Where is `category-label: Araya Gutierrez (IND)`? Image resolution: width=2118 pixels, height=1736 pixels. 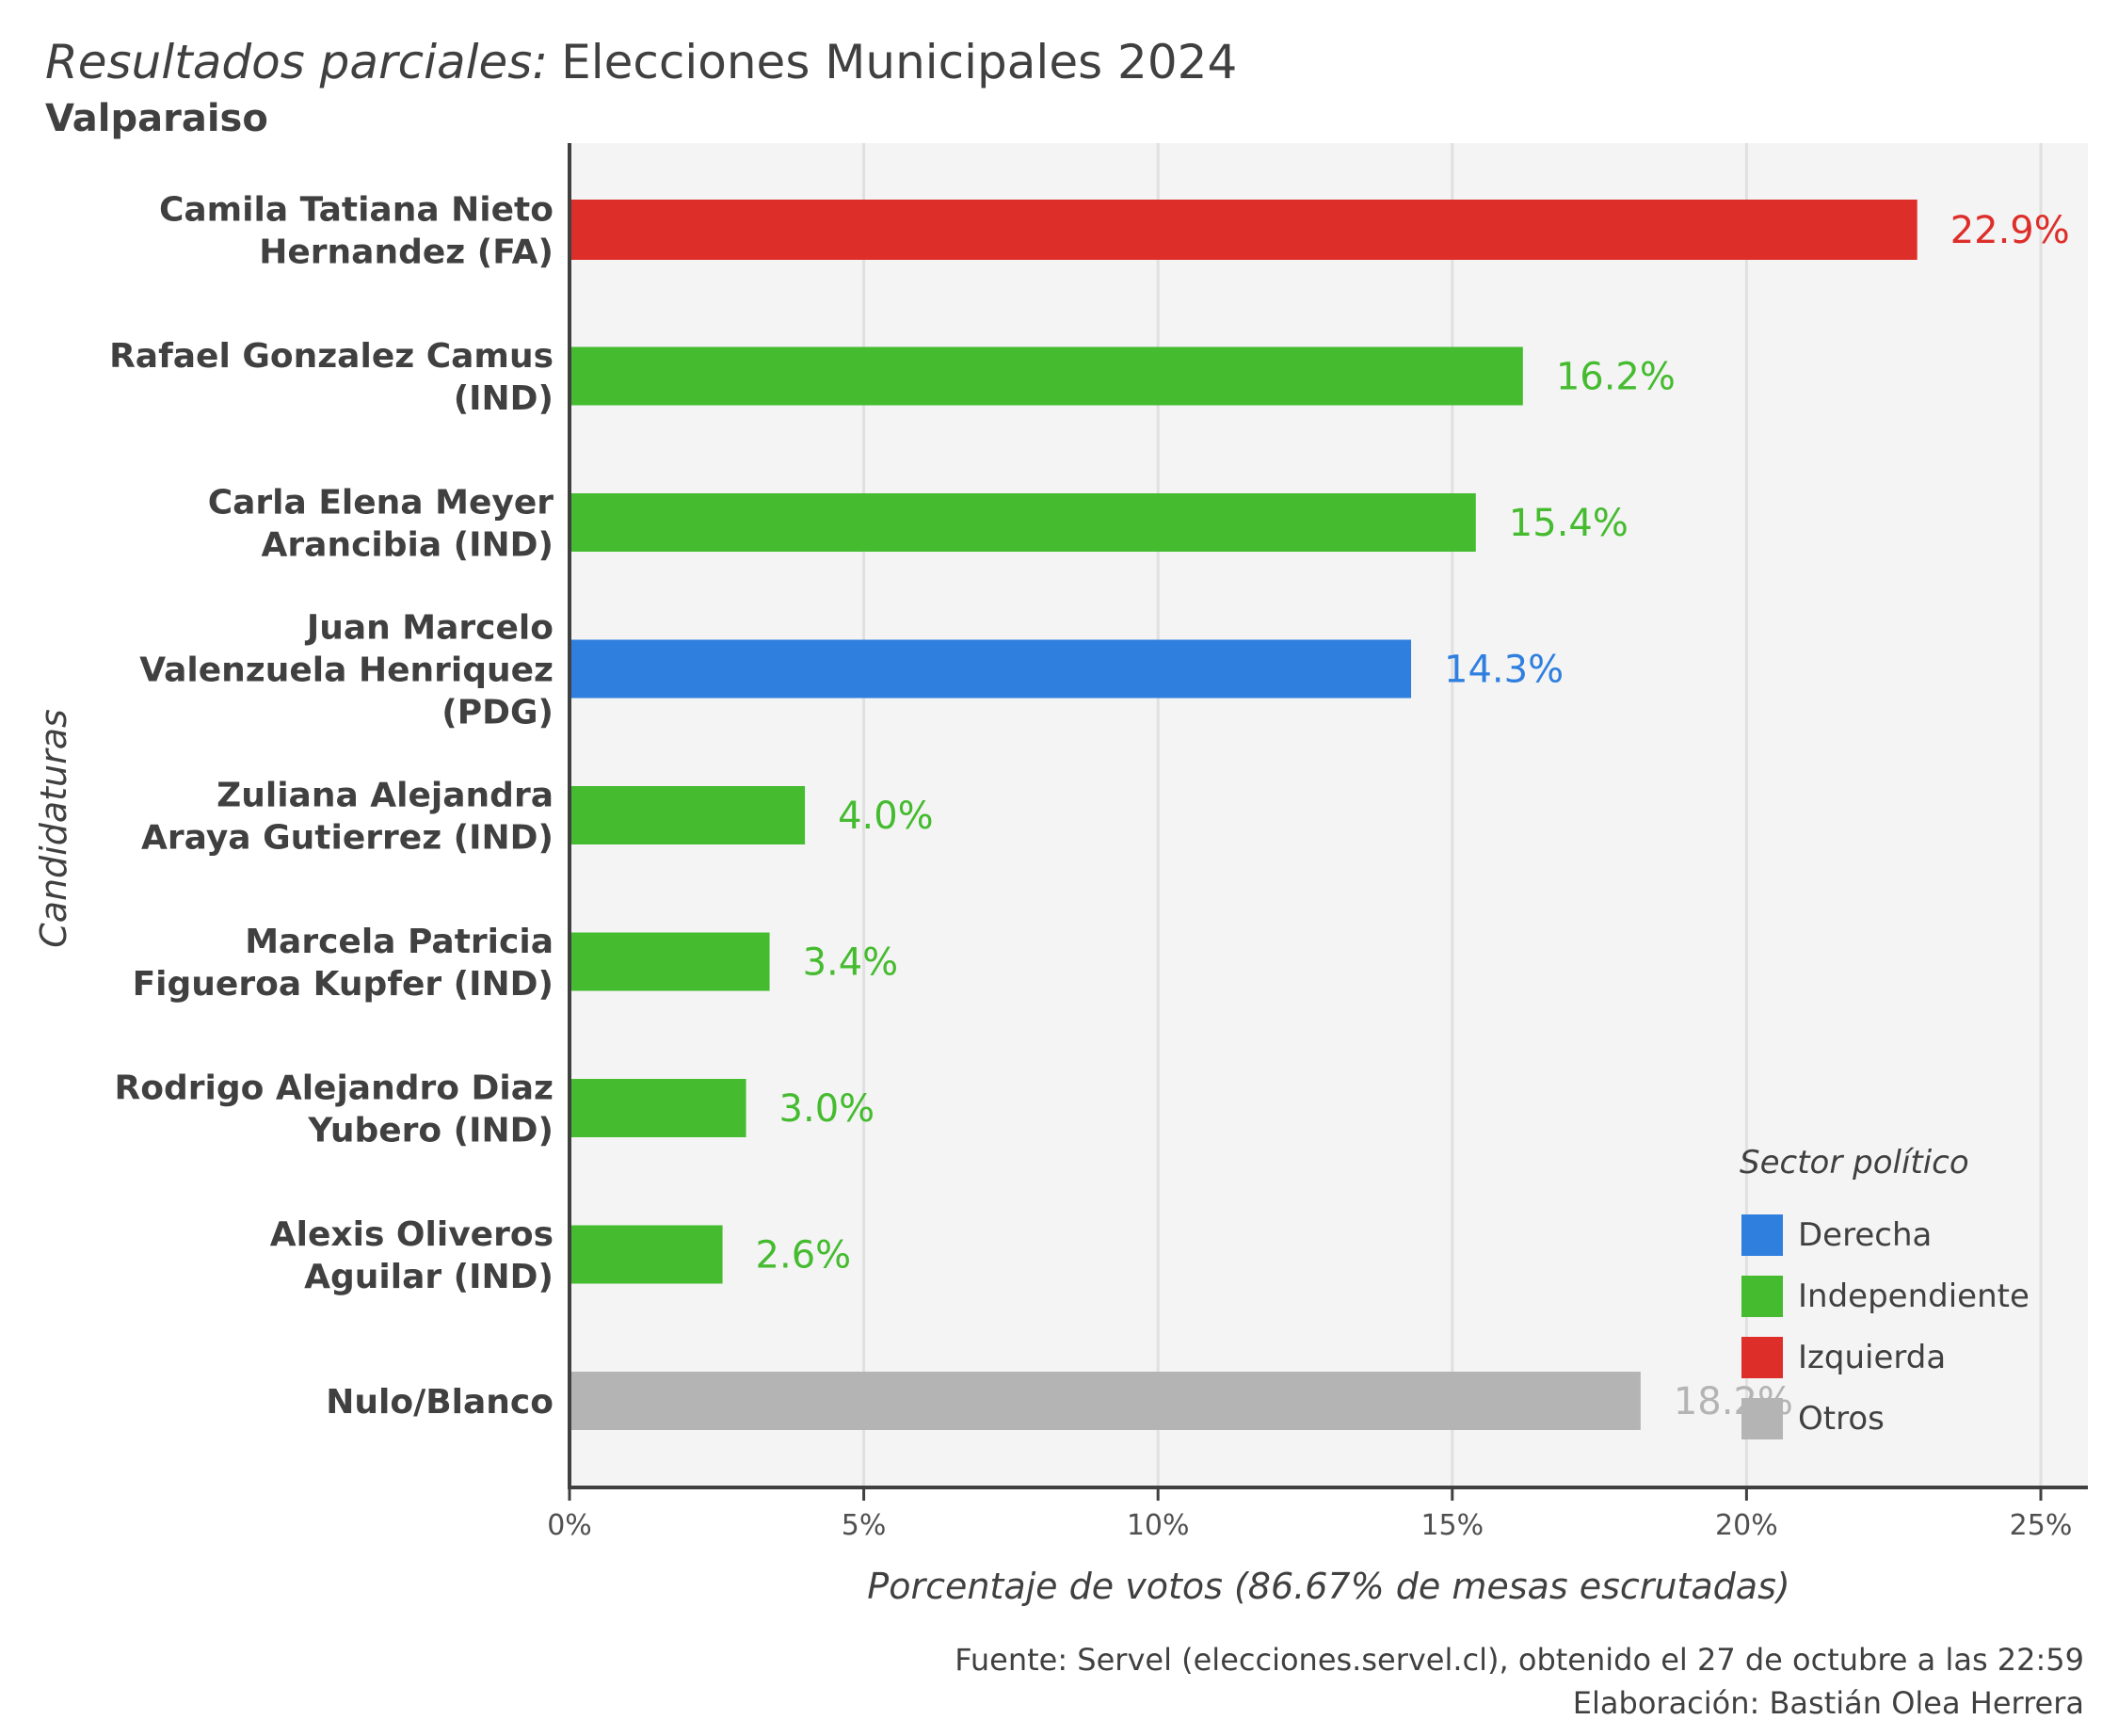
category-label: Araya Gutierrez (IND) is located at coordinates (347, 839).